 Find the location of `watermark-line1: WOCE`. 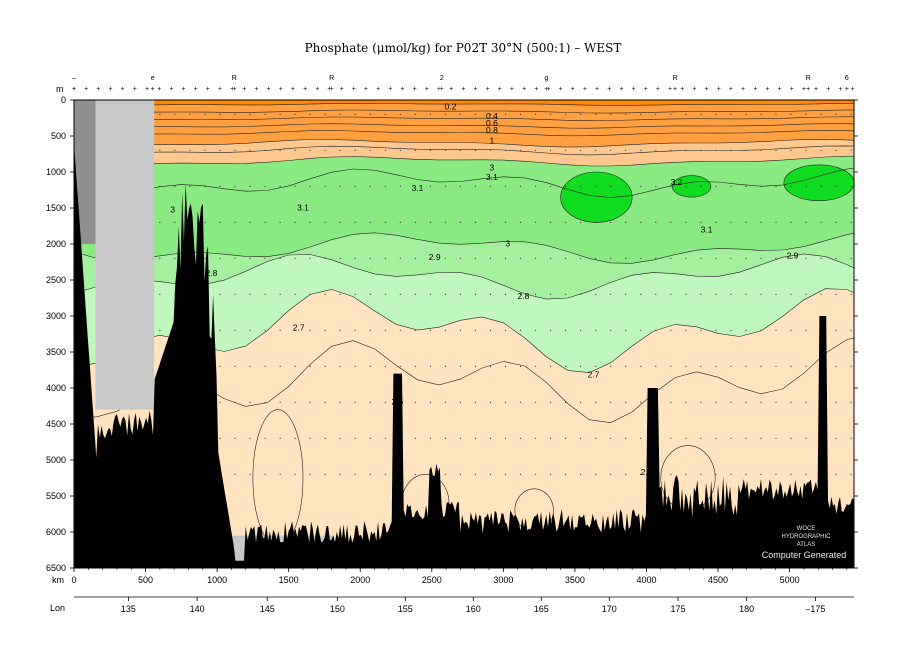

watermark-line1: WOCE is located at coordinates (806, 529).